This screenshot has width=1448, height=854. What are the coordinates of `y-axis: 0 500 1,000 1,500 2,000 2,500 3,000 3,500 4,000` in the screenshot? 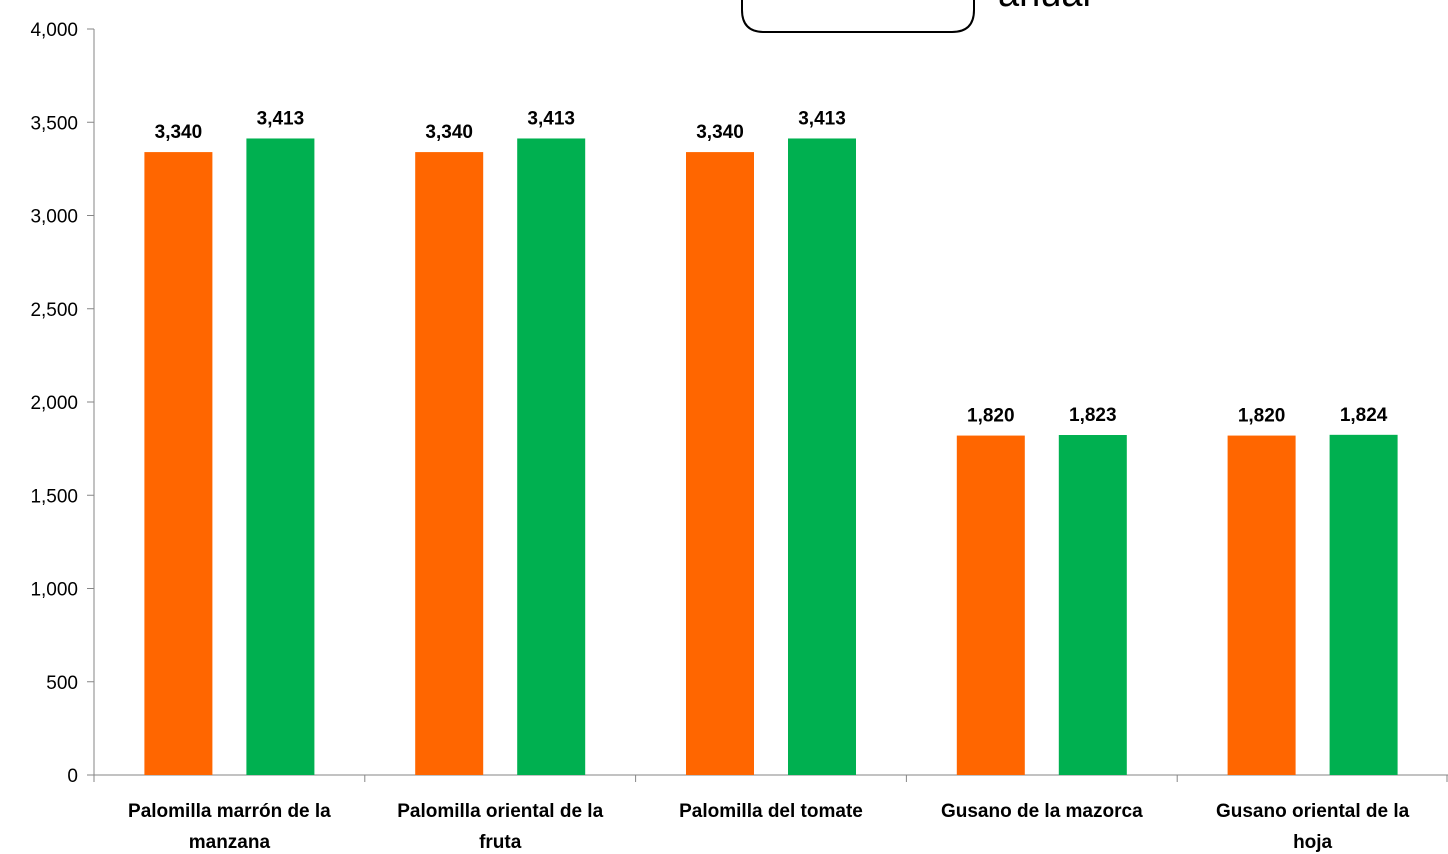 It's located at (62, 403).